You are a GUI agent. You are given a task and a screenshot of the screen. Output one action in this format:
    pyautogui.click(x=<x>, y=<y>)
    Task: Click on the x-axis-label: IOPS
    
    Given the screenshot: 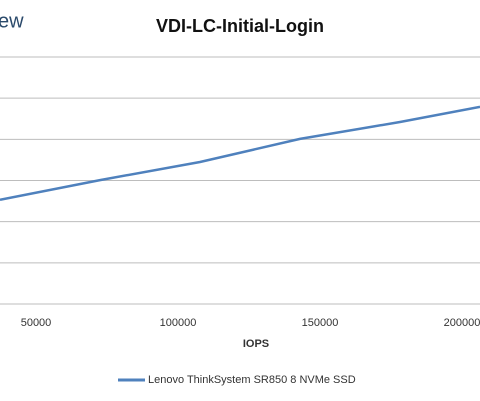 What is the action you would take?
    pyautogui.click(x=256, y=344)
    